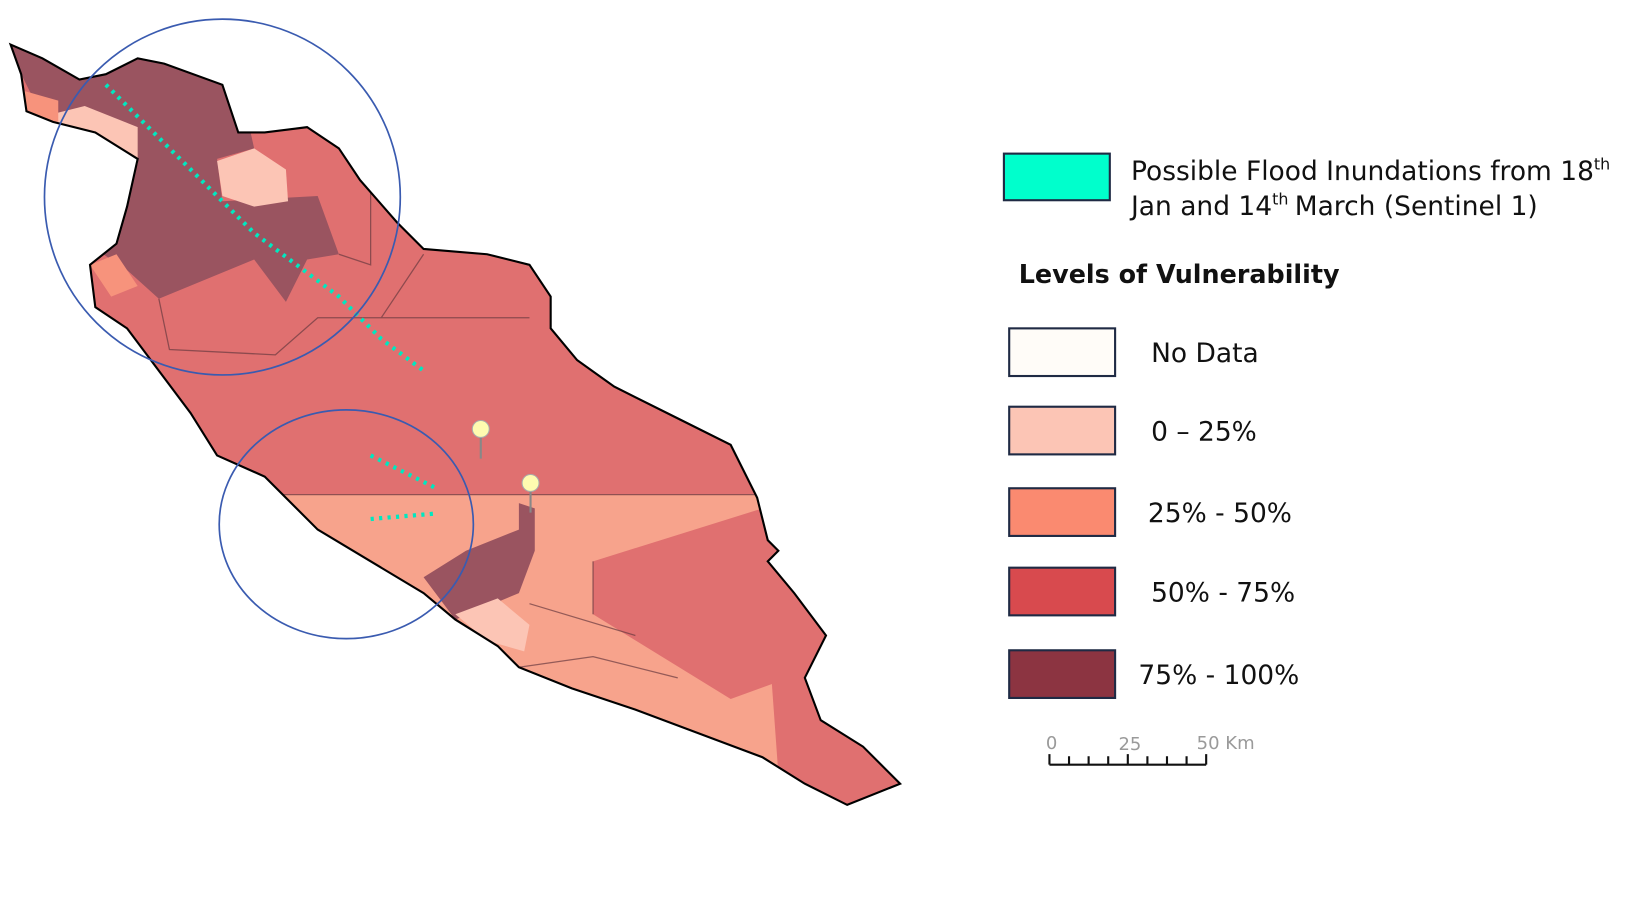 The width and height of the screenshot is (1652, 913). Describe the element at coordinates (1179, 274) in the screenshot. I see `legend-title: Levels of Vulnerability` at that location.